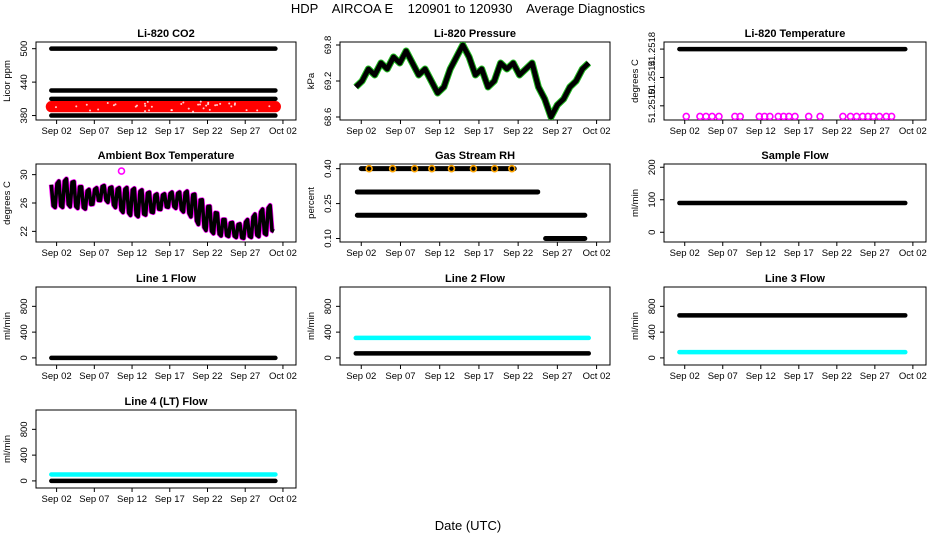 The image size is (936, 540). What do you see at coordinates (7, 81) in the screenshot?
I see `y-axis-label: Licor ppm` at bounding box center [7, 81].